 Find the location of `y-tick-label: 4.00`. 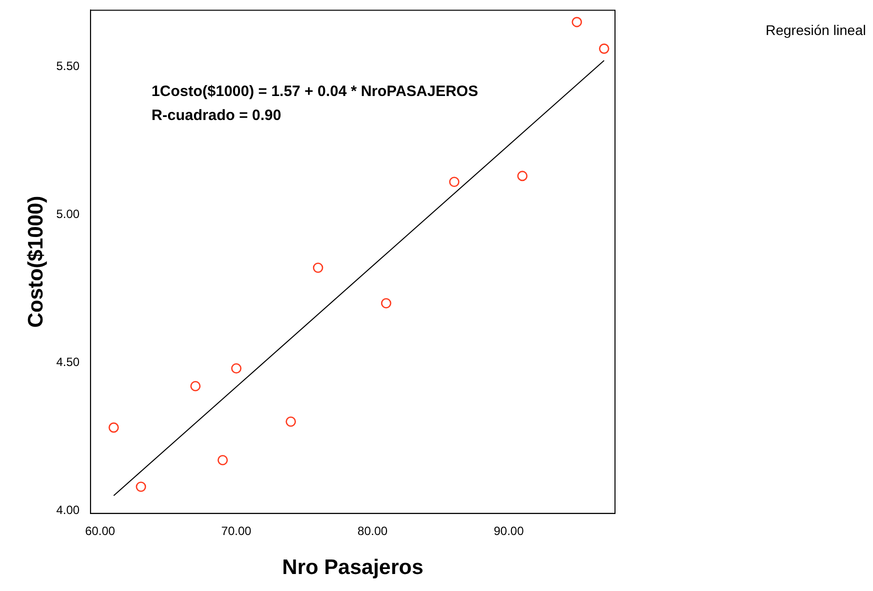

y-tick-label: 4.00 is located at coordinates (68, 509).